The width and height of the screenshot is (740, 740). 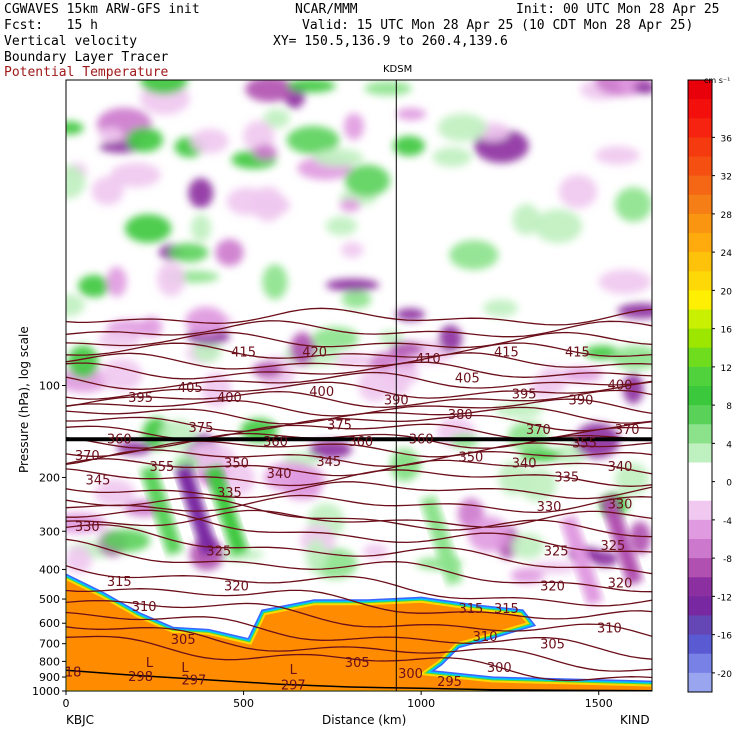 I want to click on end-station-label: KIND, so click(x=635, y=720).